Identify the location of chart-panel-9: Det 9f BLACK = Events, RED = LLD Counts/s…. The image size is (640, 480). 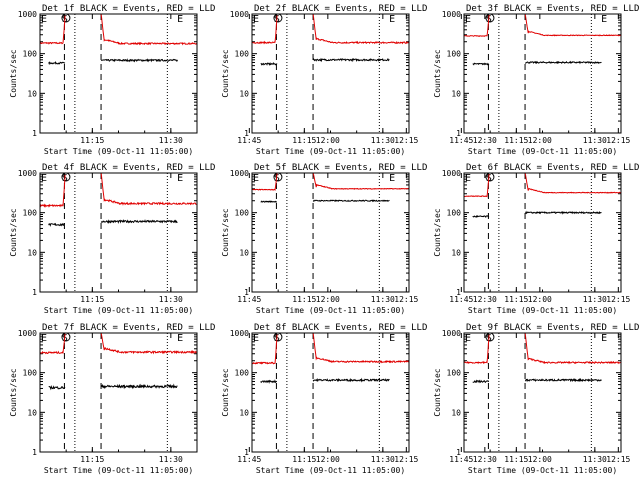
(536, 399).